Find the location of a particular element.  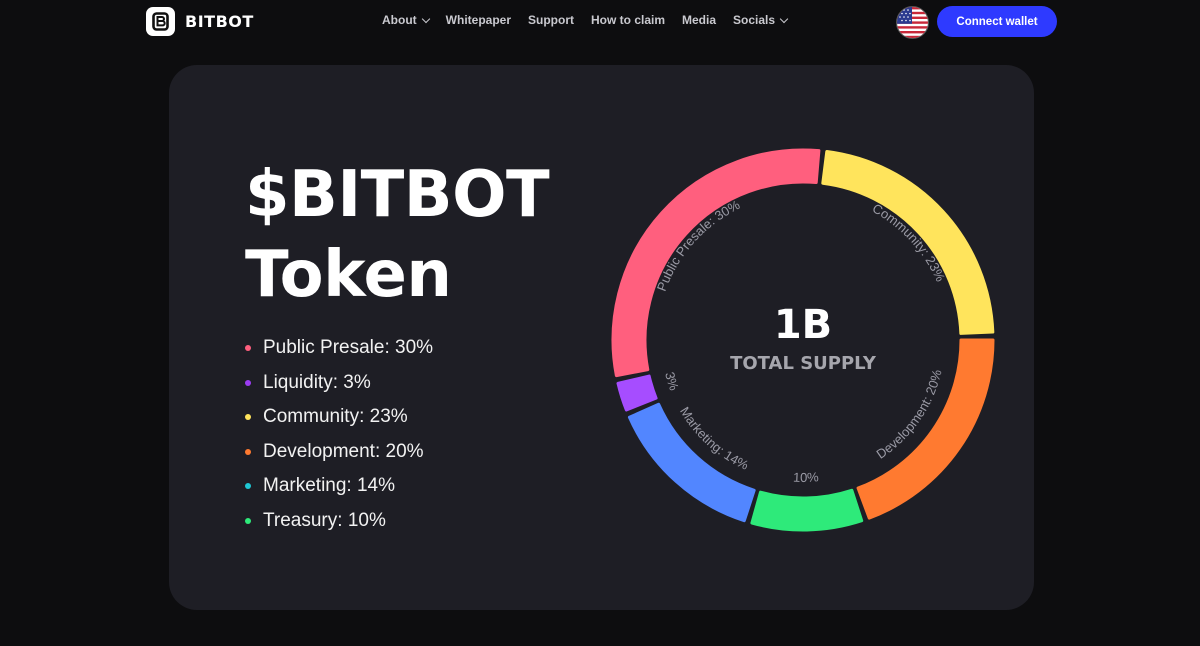

logo-text: BITBOT is located at coordinates (219, 21).